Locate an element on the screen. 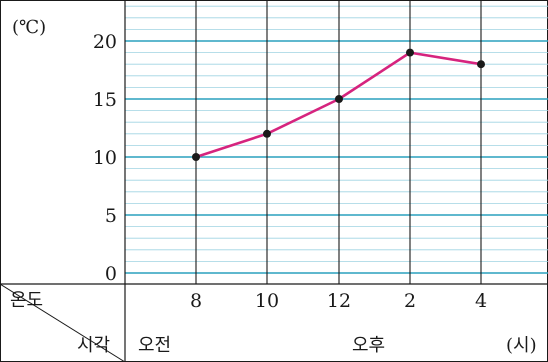  x-tick-label: 12 is located at coordinates (339, 301).